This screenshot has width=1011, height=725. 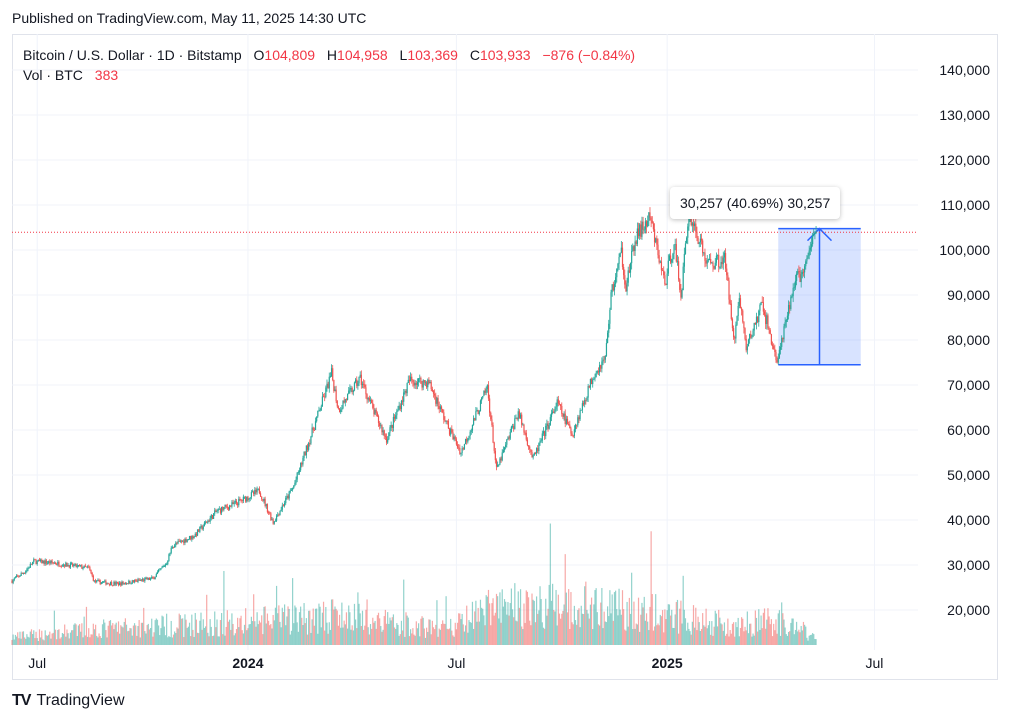 I want to click on volume-label: Vol · BTC, so click(x=53, y=75).